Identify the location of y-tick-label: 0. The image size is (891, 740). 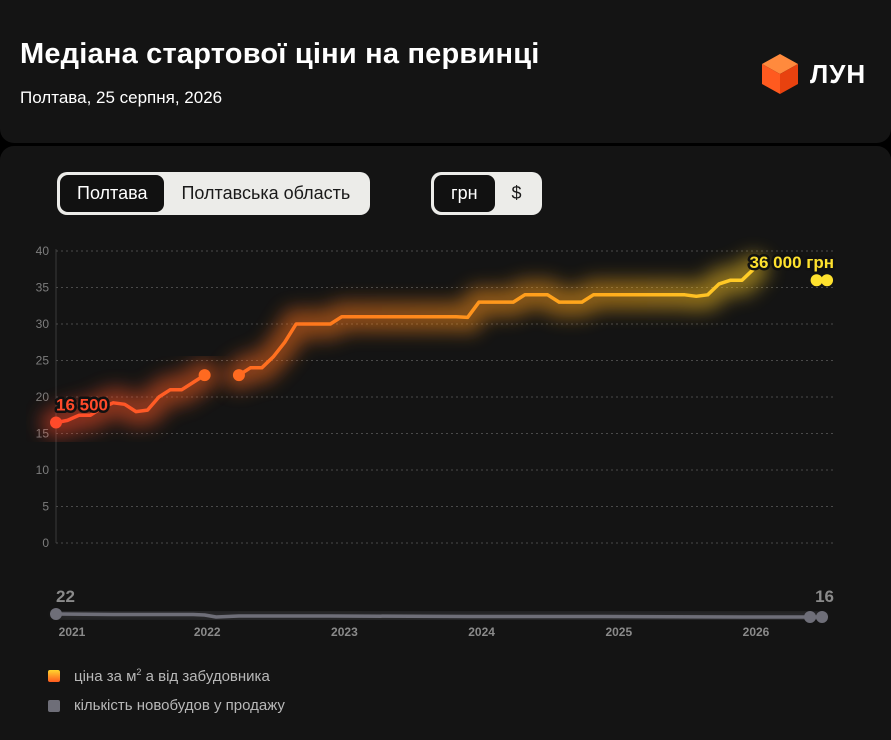
(45, 543).